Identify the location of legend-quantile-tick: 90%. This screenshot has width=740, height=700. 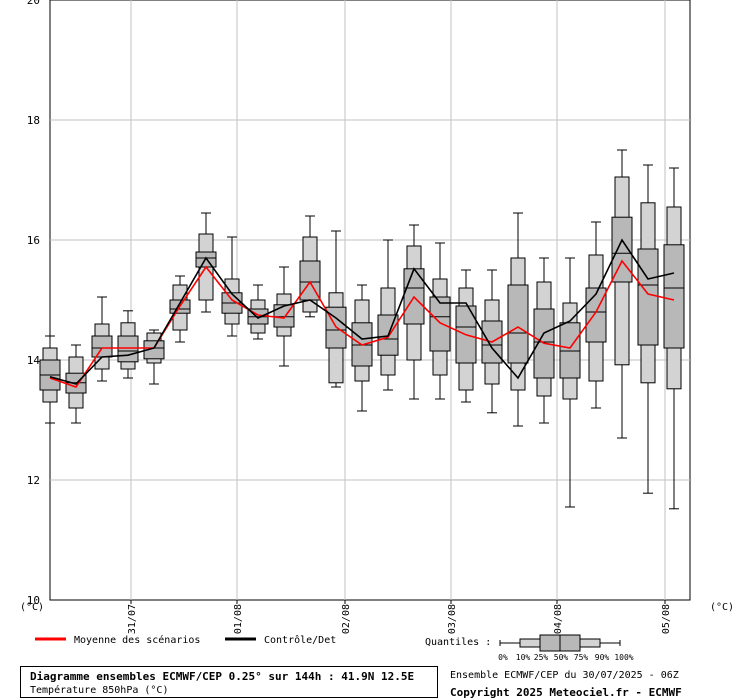
(602, 657).